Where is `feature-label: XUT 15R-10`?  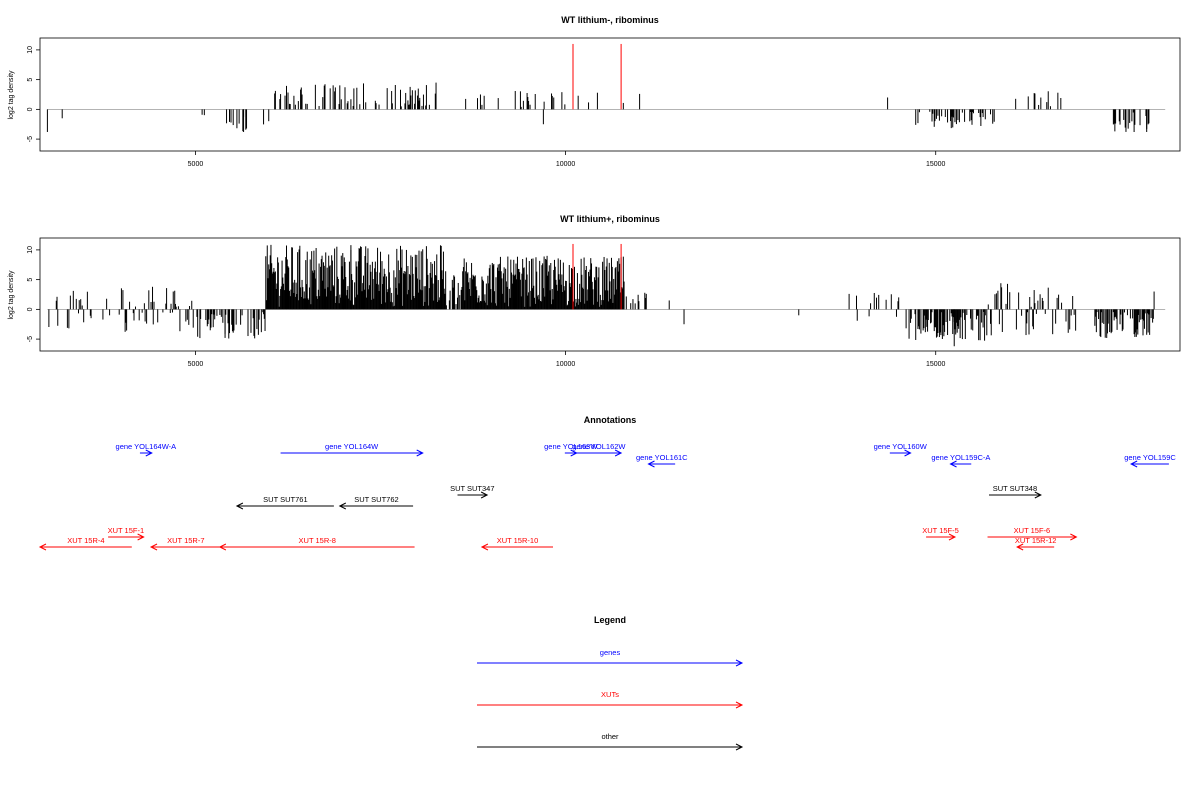 feature-label: XUT 15R-10 is located at coordinates (518, 540).